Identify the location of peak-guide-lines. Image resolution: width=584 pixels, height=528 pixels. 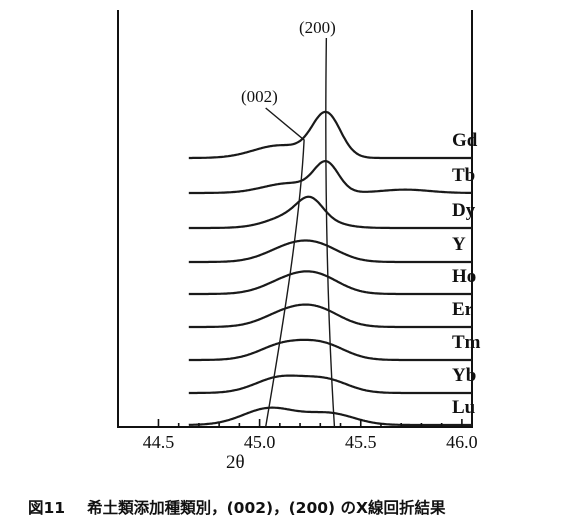
(300, 232).